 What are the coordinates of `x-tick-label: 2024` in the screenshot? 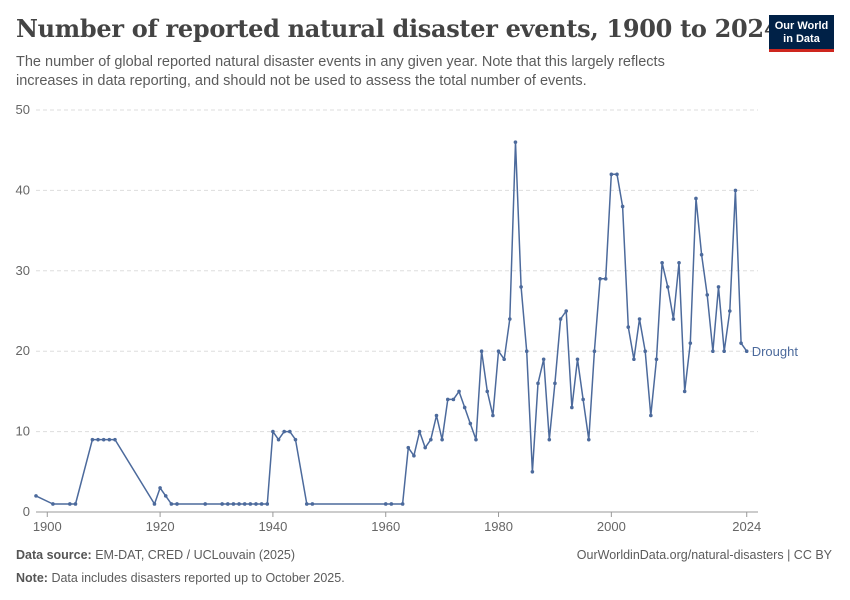 It's located at (746, 526).